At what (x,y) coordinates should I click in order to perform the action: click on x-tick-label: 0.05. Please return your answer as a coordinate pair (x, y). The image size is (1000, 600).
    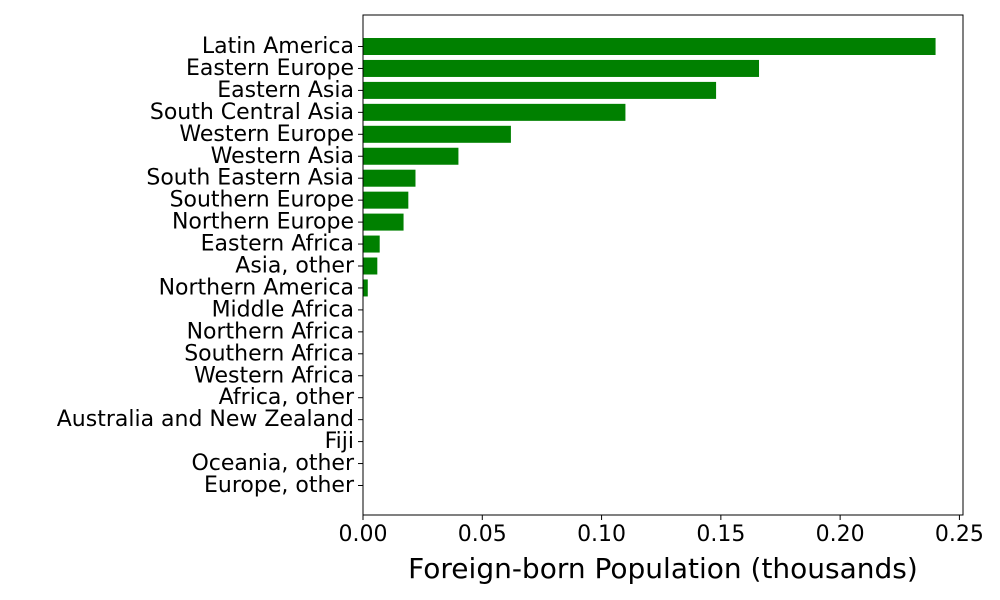
    Looking at the image, I should click on (482, 534).